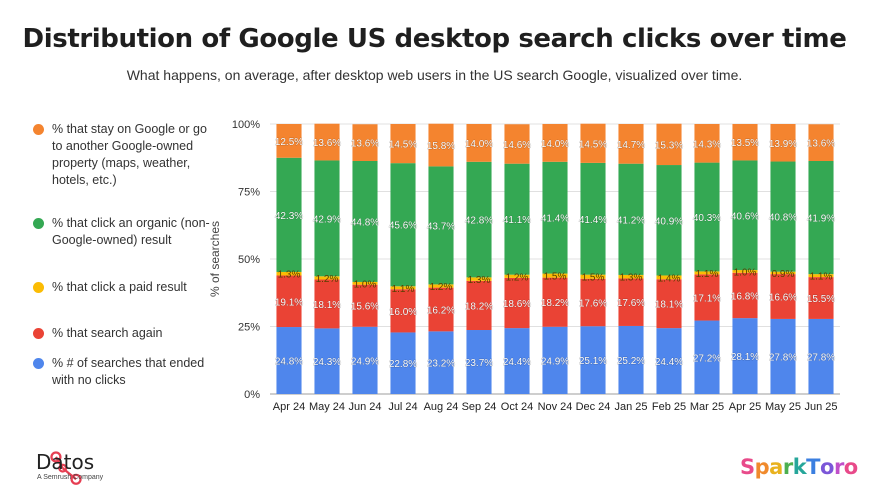  I want to click on data-label: 15.8%, so click(441, 146).